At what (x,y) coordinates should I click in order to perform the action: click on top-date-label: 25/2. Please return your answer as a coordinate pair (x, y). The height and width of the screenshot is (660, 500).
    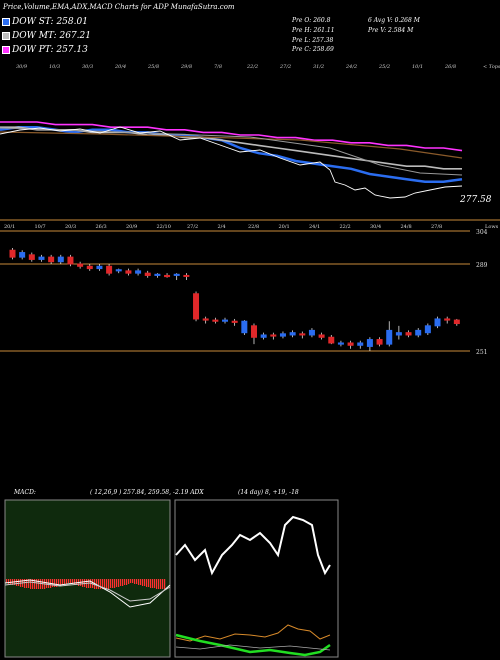
    Looking at the image, I should click on (384, 67).